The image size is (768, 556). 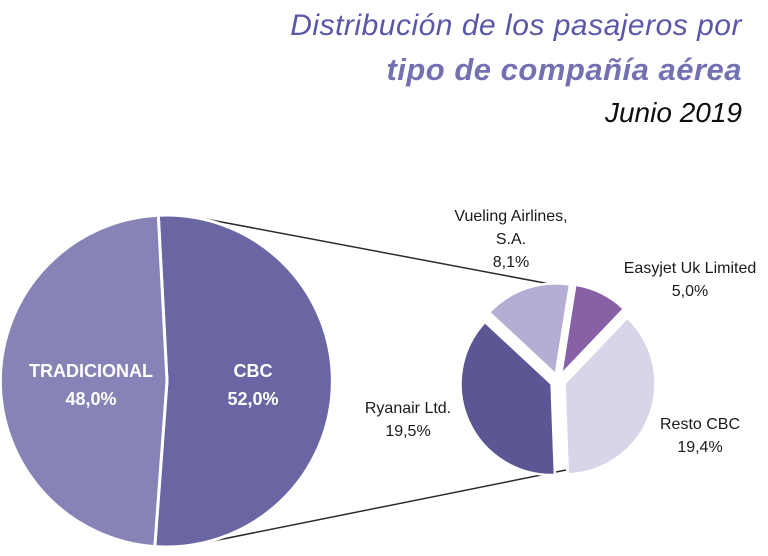 What do you see at coordinates (93, 385) in the screenshot?
I see `main-pie-label-tradicional: TRADICIONAL 48,0%` at bounding box center [93, 385].